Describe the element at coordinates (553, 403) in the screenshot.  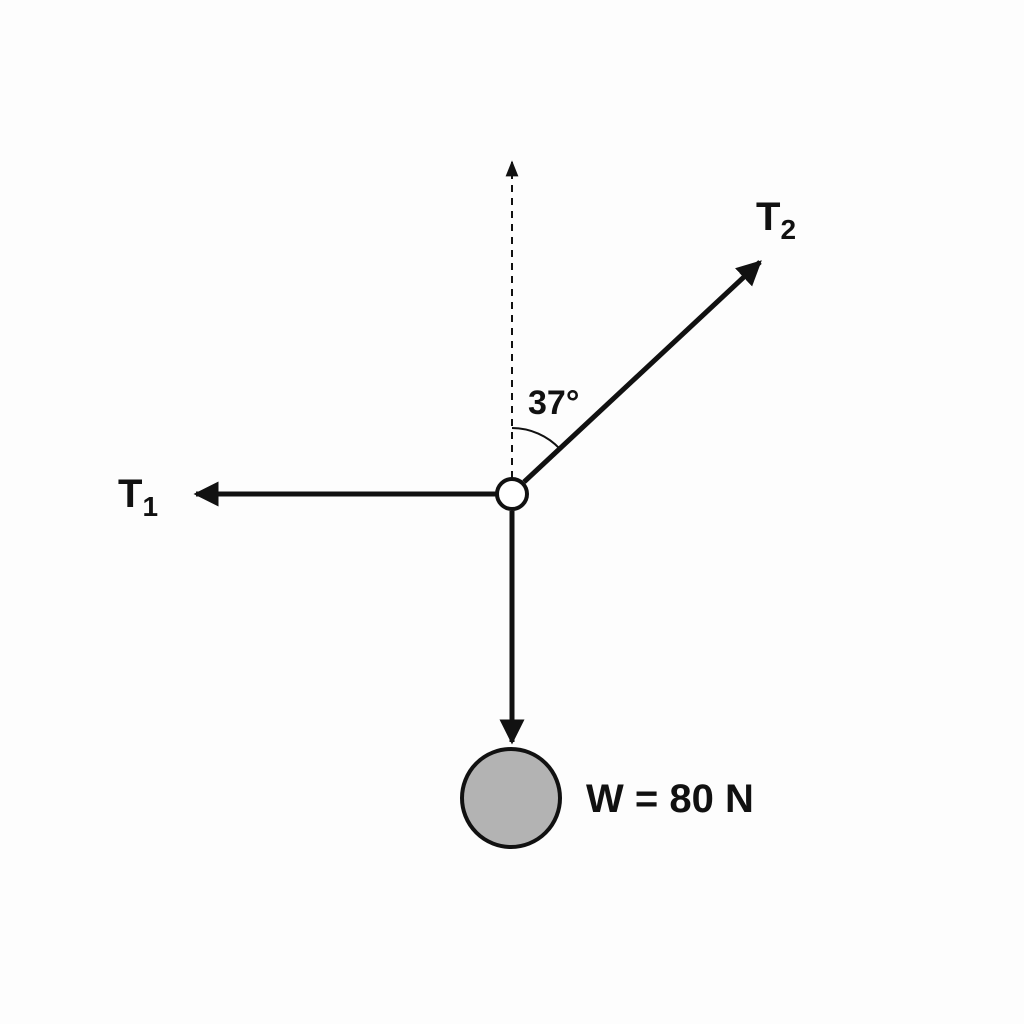
I see `angle-label: 37°` at that location.